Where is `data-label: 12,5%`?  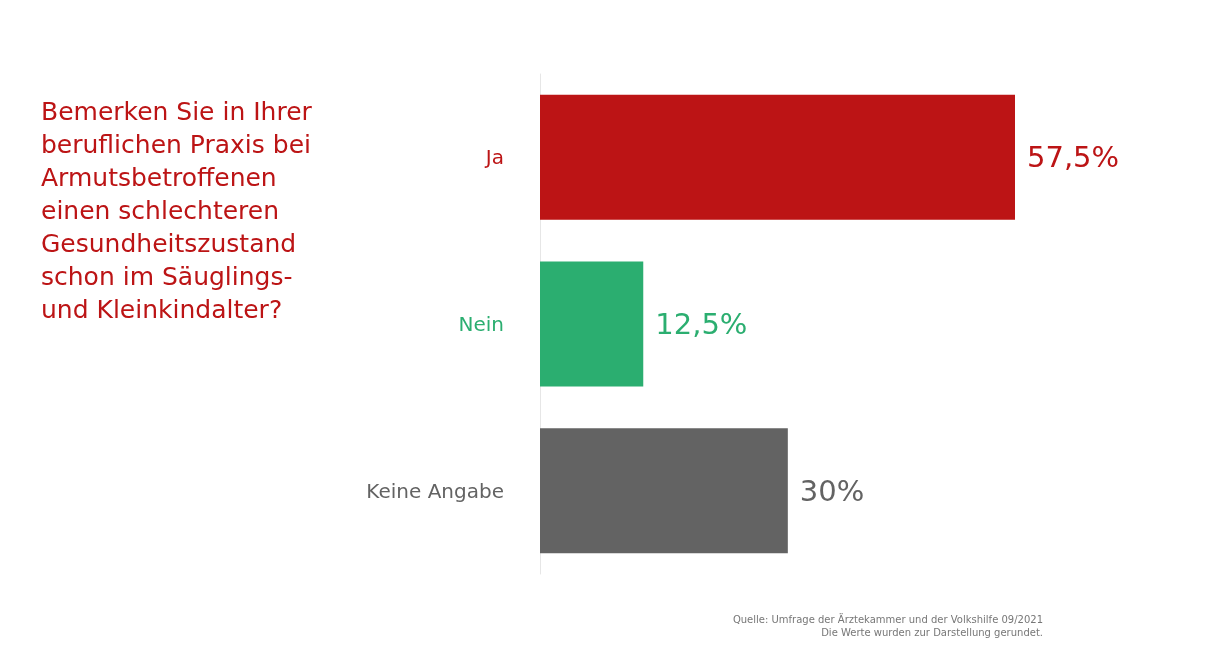 data-label: 12,5% is located at coordinates (701, 324).